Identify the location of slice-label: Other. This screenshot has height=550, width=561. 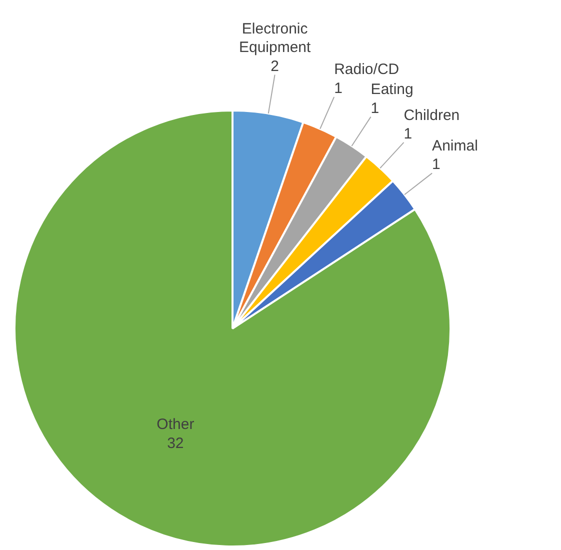
(175, 425).